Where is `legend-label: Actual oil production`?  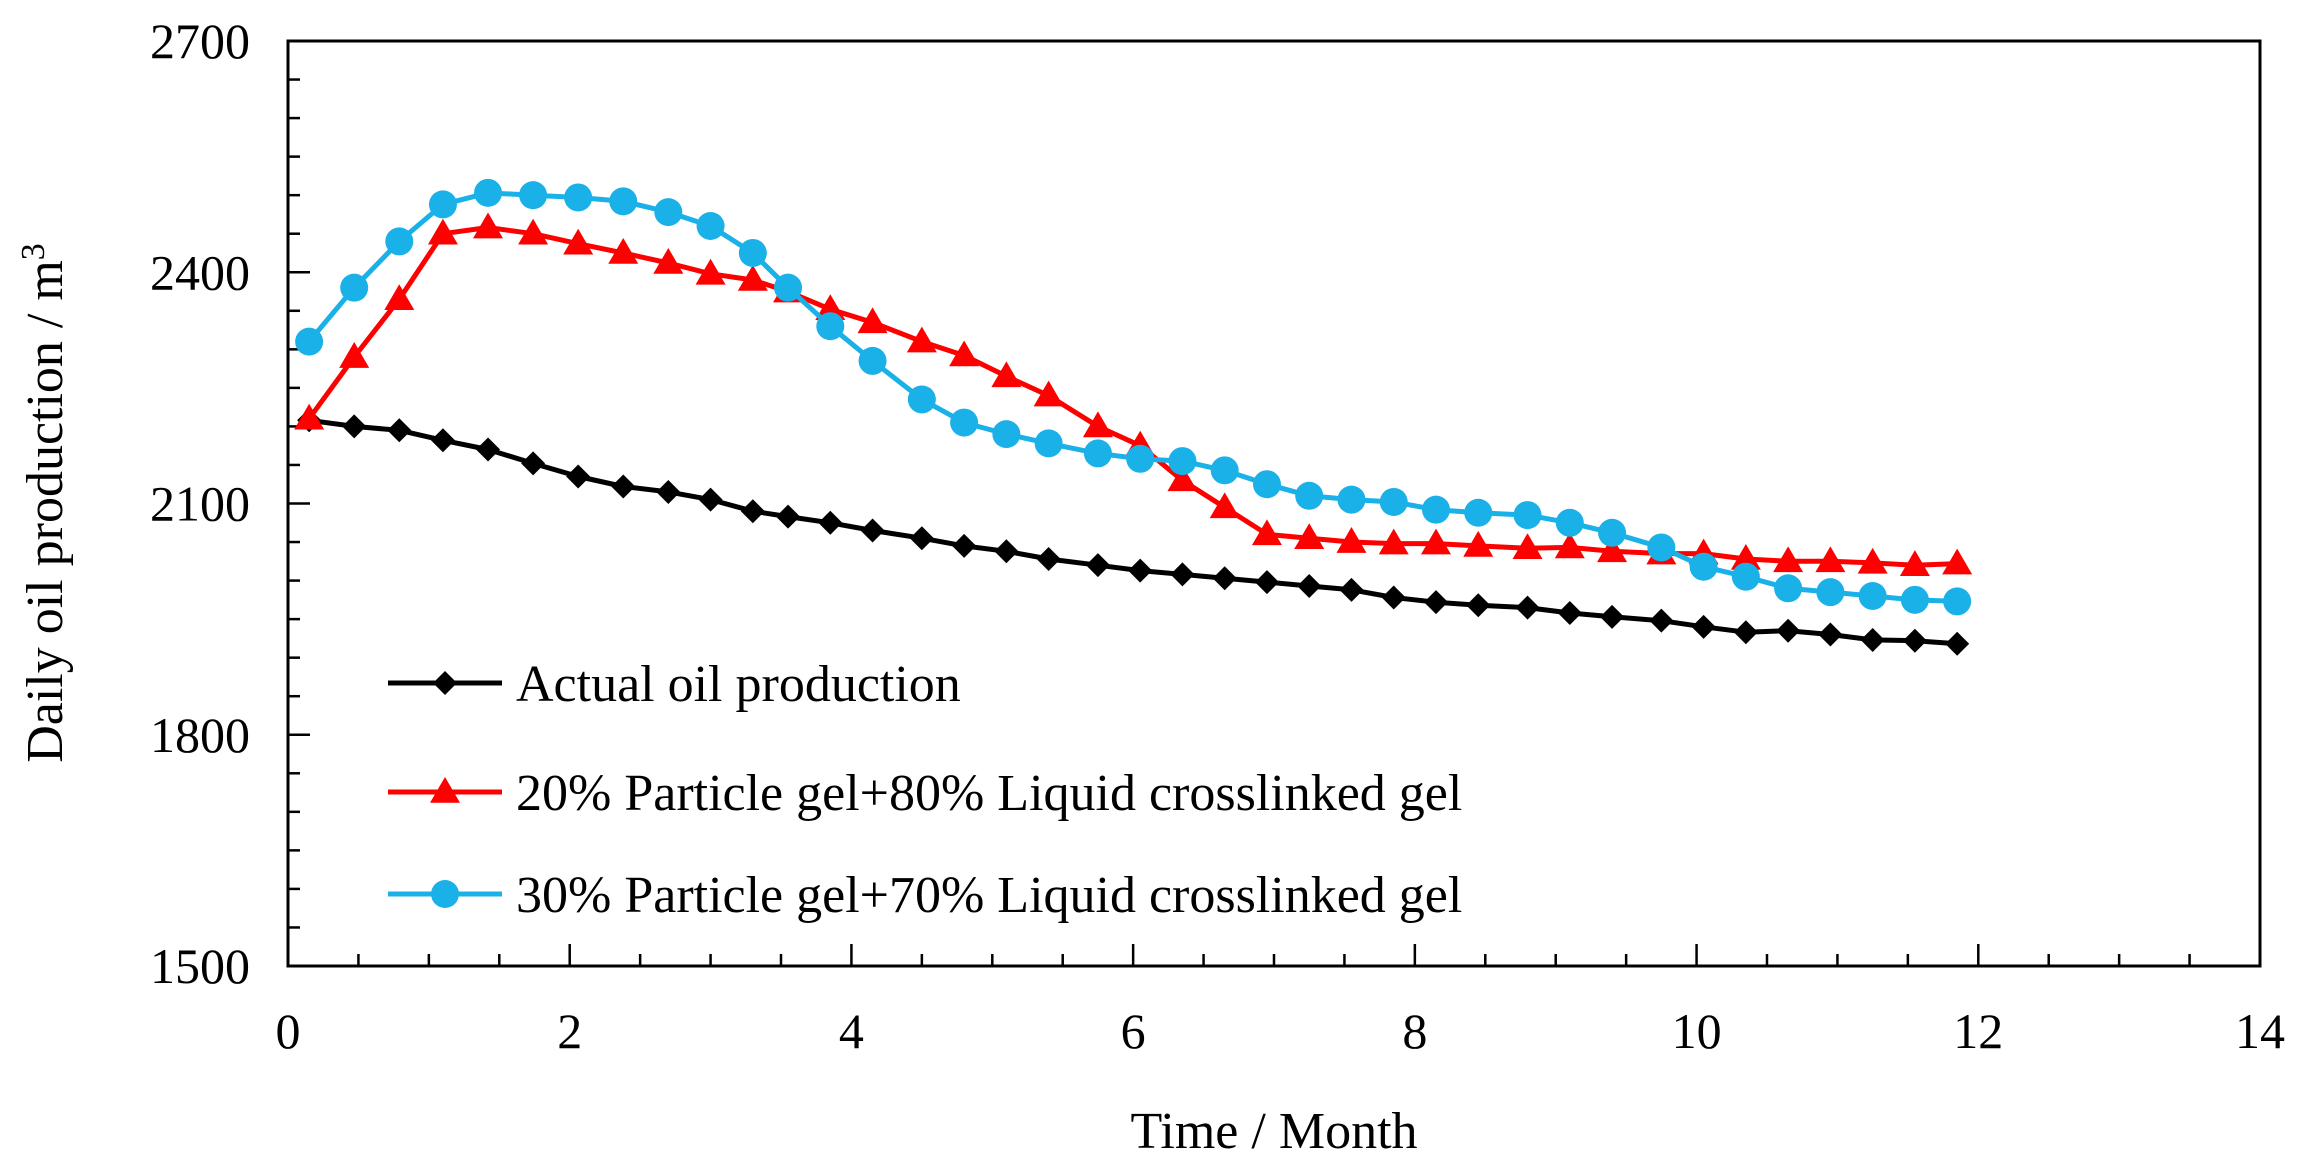
legend-label: Actual oil production is located at coordinates (738, 684).